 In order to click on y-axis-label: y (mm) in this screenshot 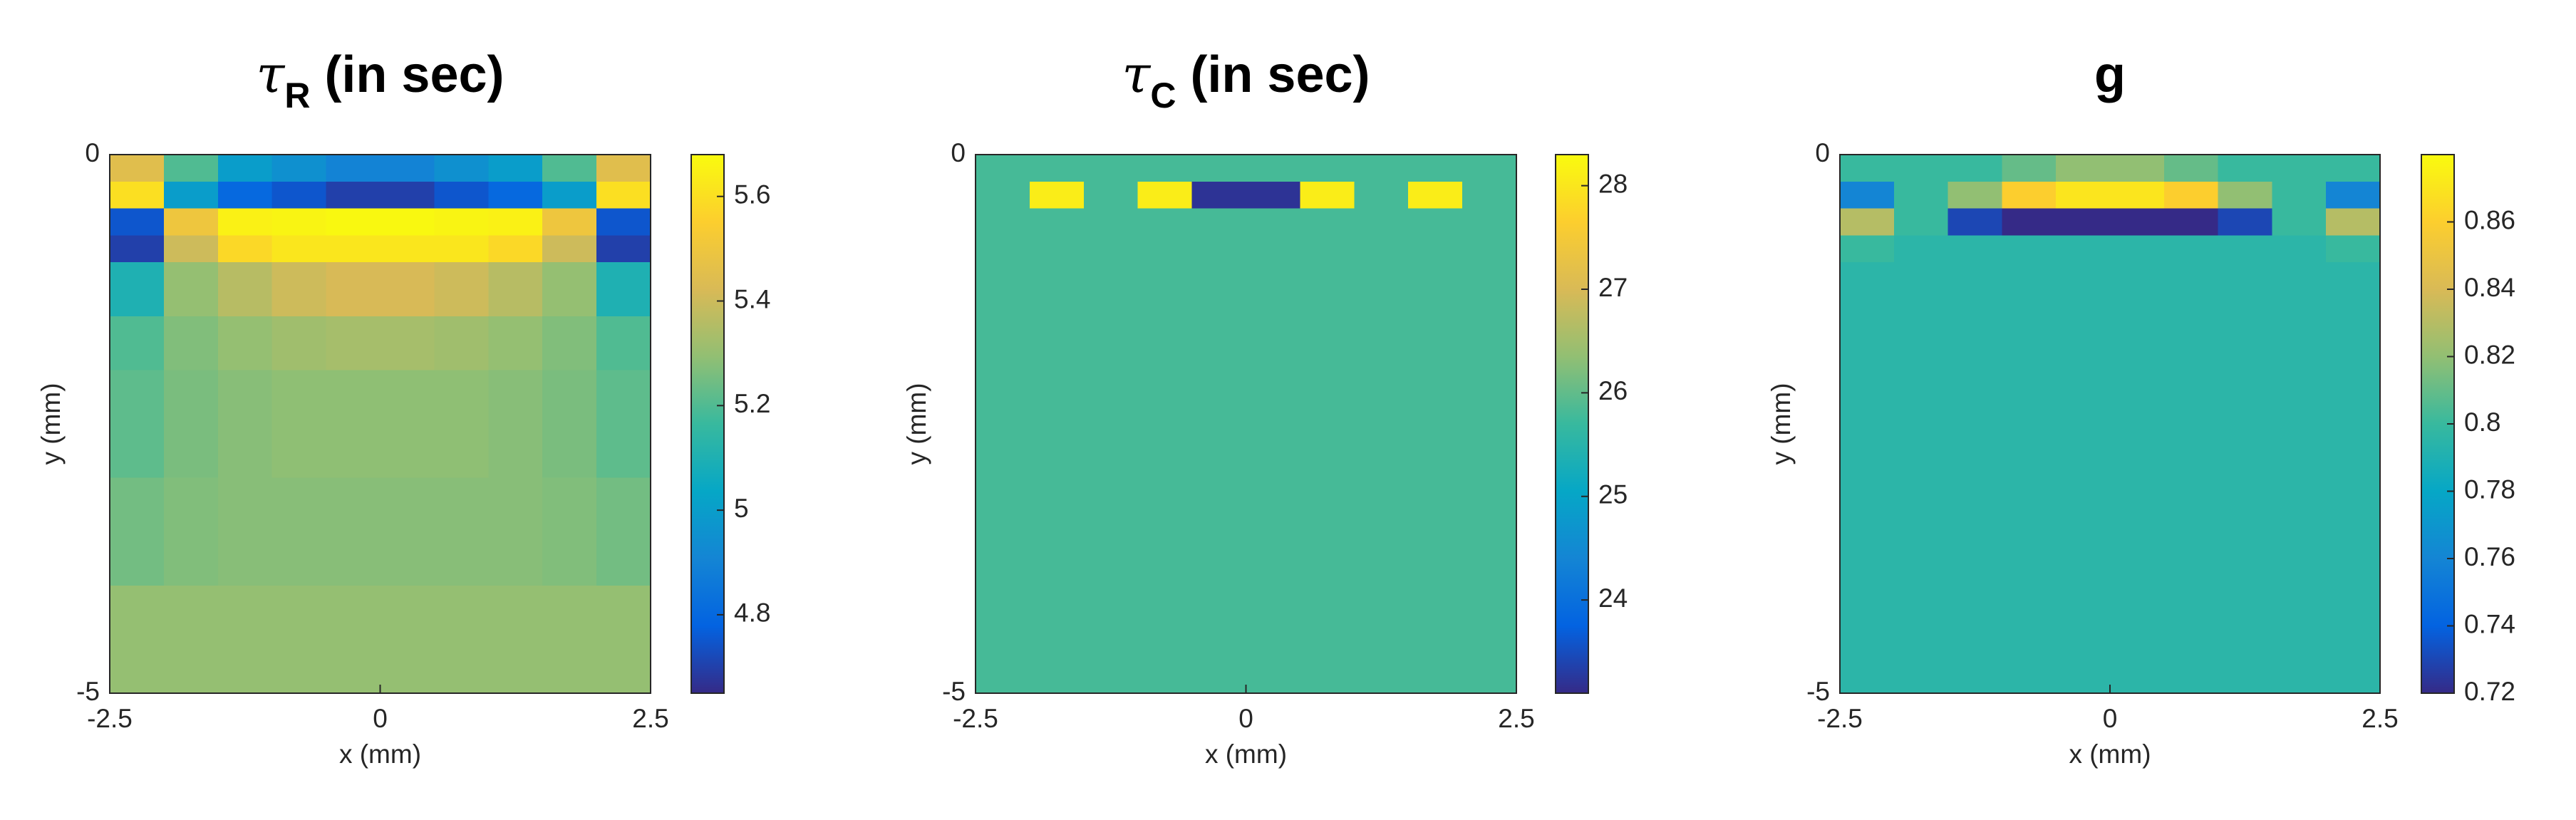, I will do `click(917, 424)`.